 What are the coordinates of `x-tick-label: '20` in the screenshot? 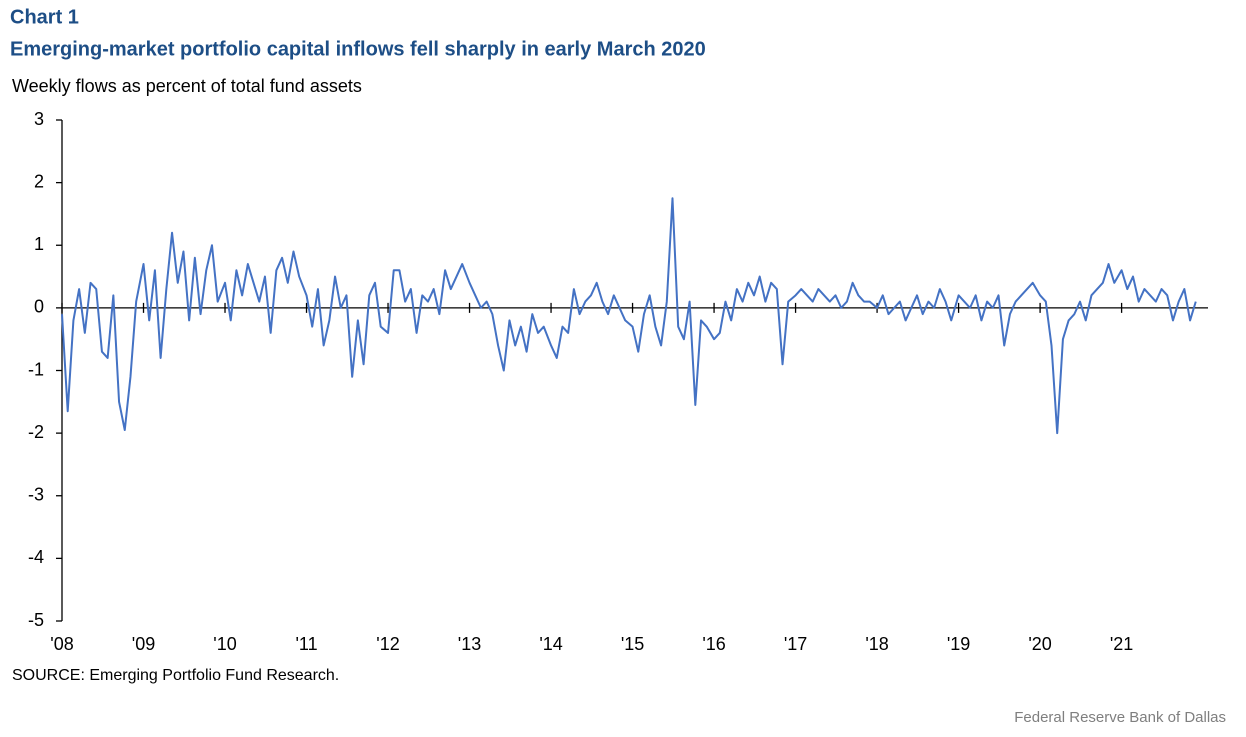 It's located at (1039, 644).